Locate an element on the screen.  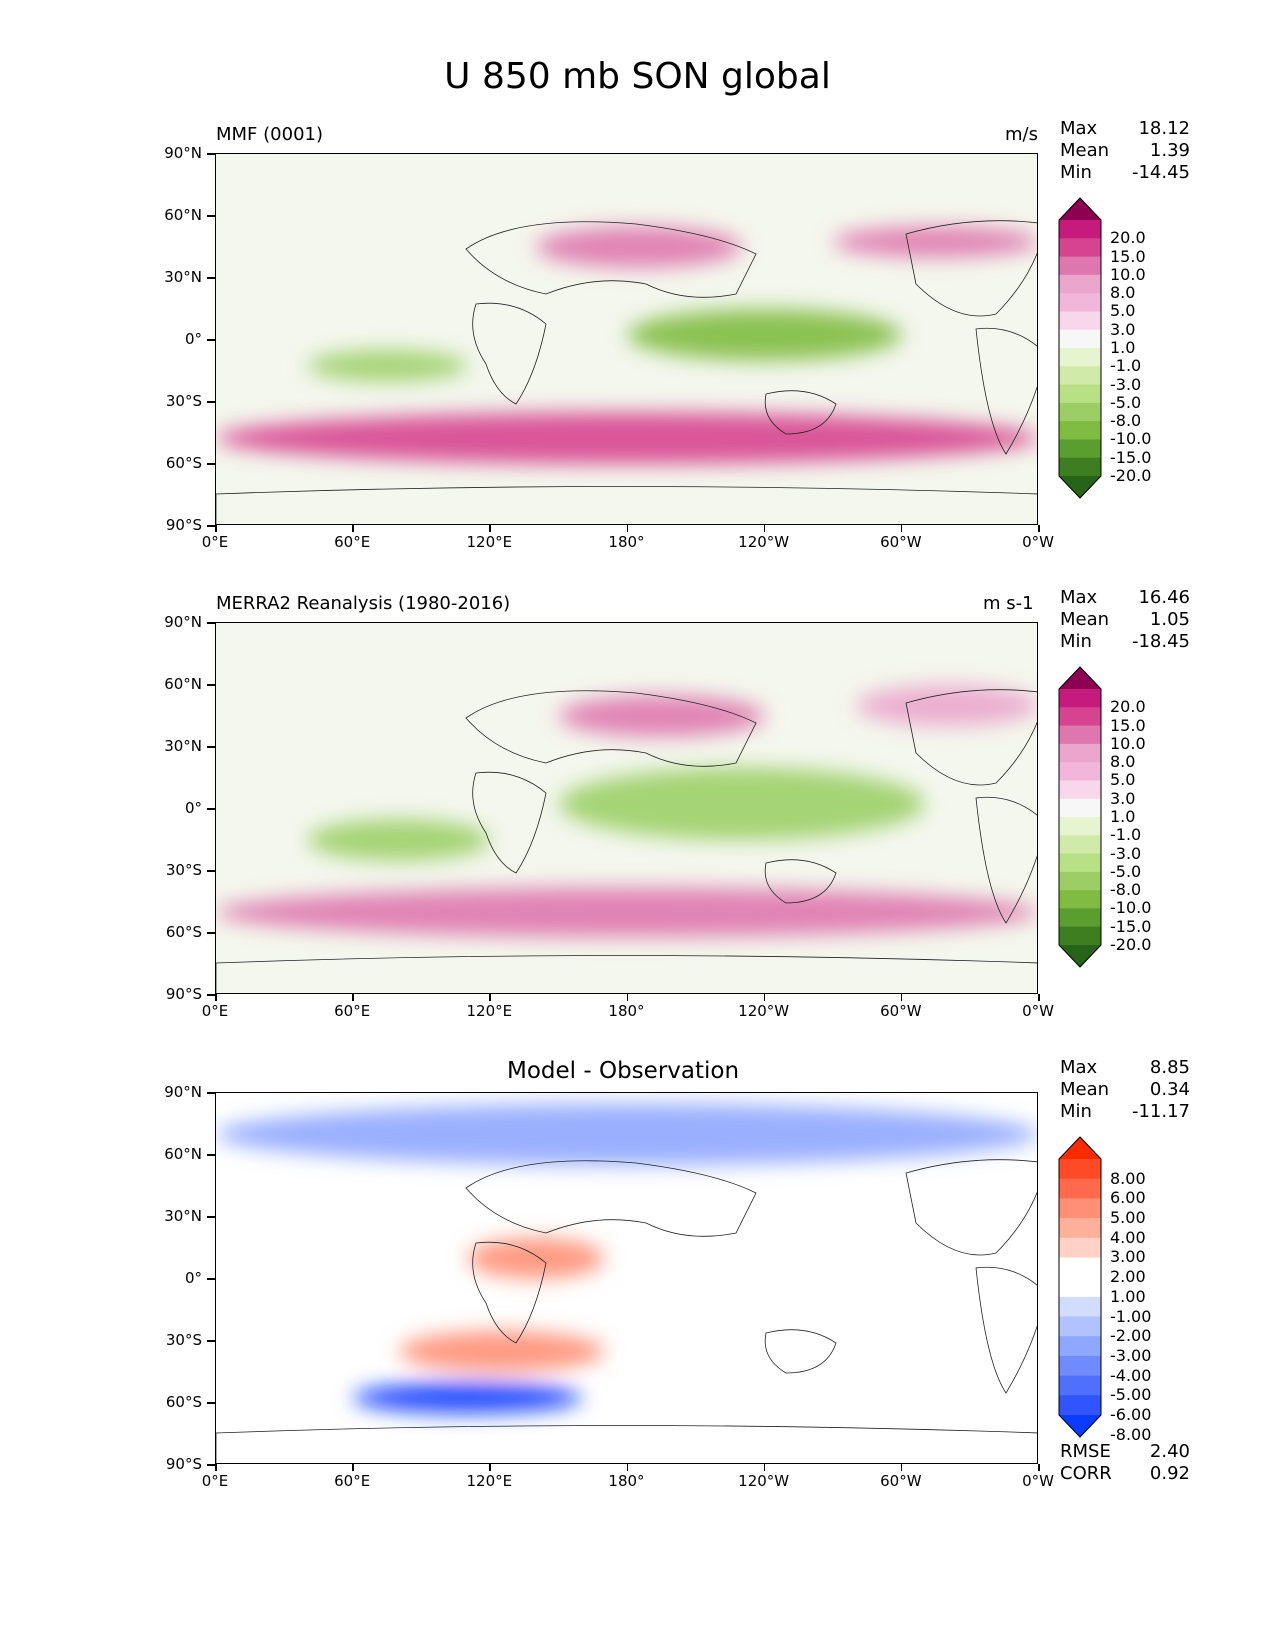
colorbar-tick-label: 6.00 is located at coordinates (1128, 1198).